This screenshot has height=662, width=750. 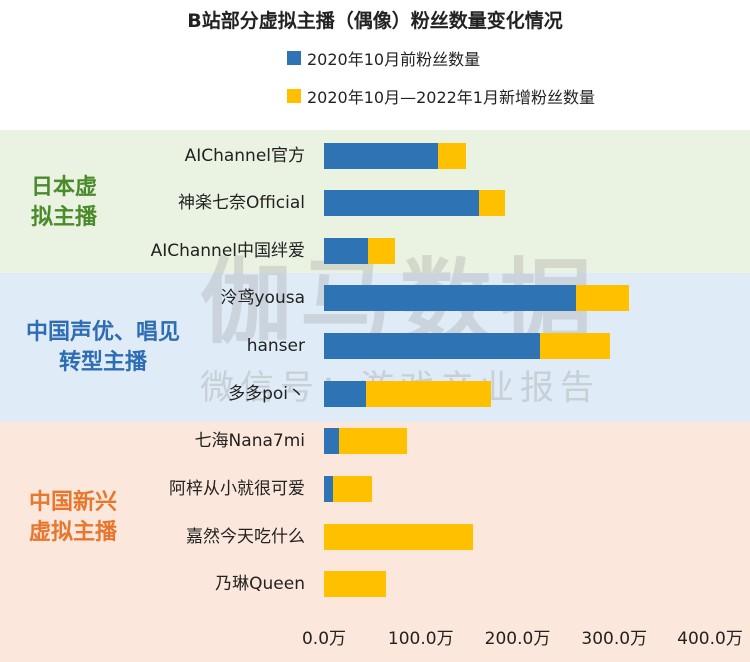 What do you see at coordinates (102, 347) in the screenshot?
I see `group-label-2: 中国声优、唱见 转型主播` at bounding box center [102, 347].